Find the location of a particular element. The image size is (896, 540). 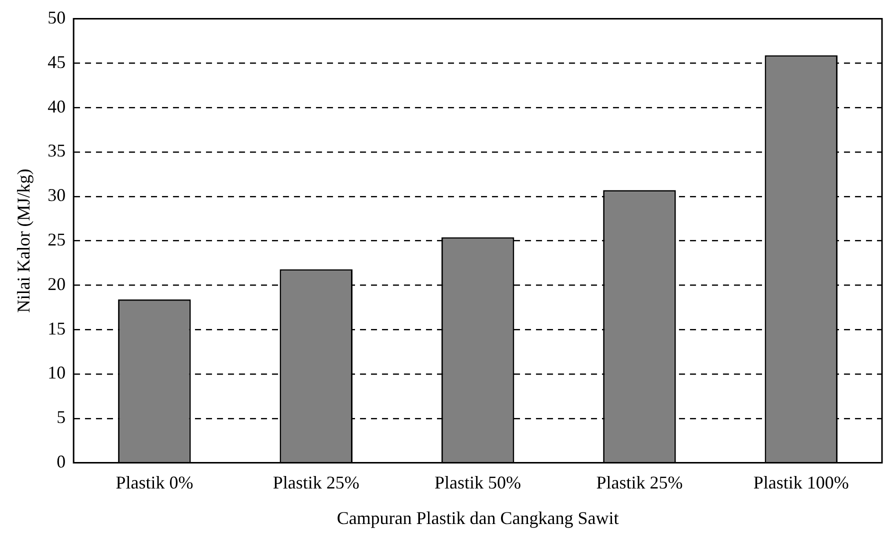

x-tick-label: Plastik 0% is located at coordinates (155, 482).